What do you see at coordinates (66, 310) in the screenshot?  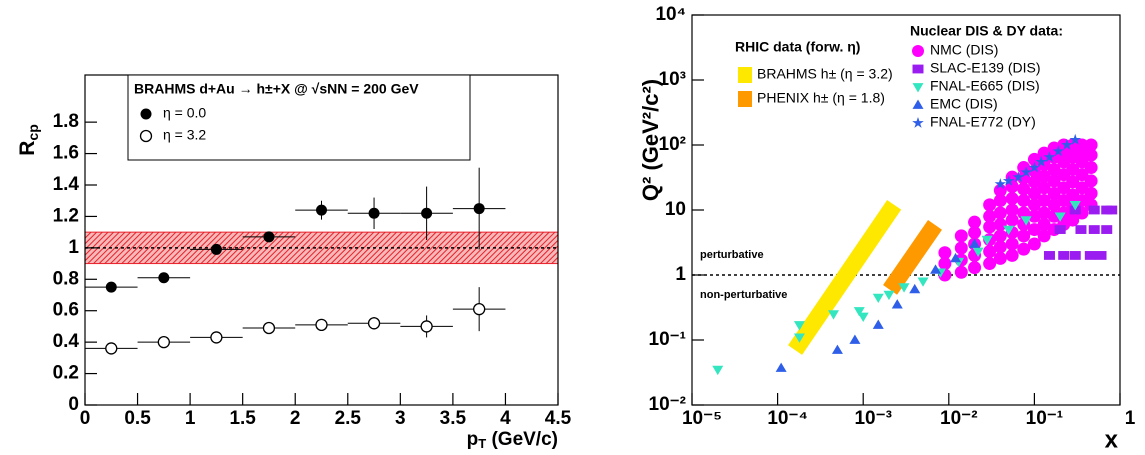 I see `y-tick-label: 0.6` at bounding box center [66, 310].